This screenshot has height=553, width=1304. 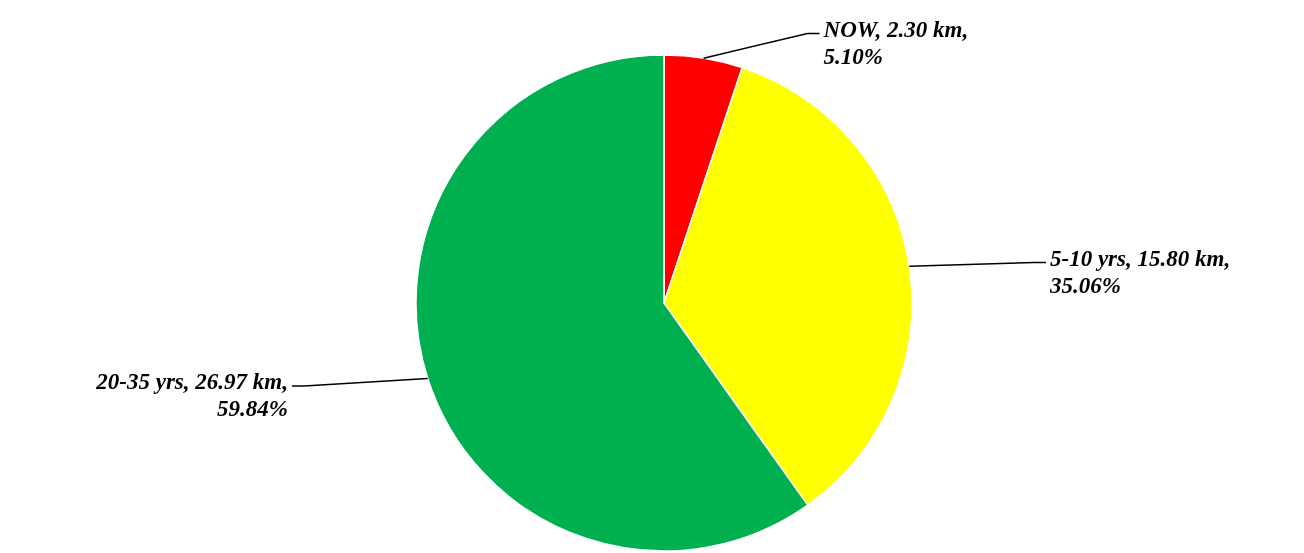 I want to click on slice-label: NOW, 2.30 km, 5.10%, so click(x=895, y=42).